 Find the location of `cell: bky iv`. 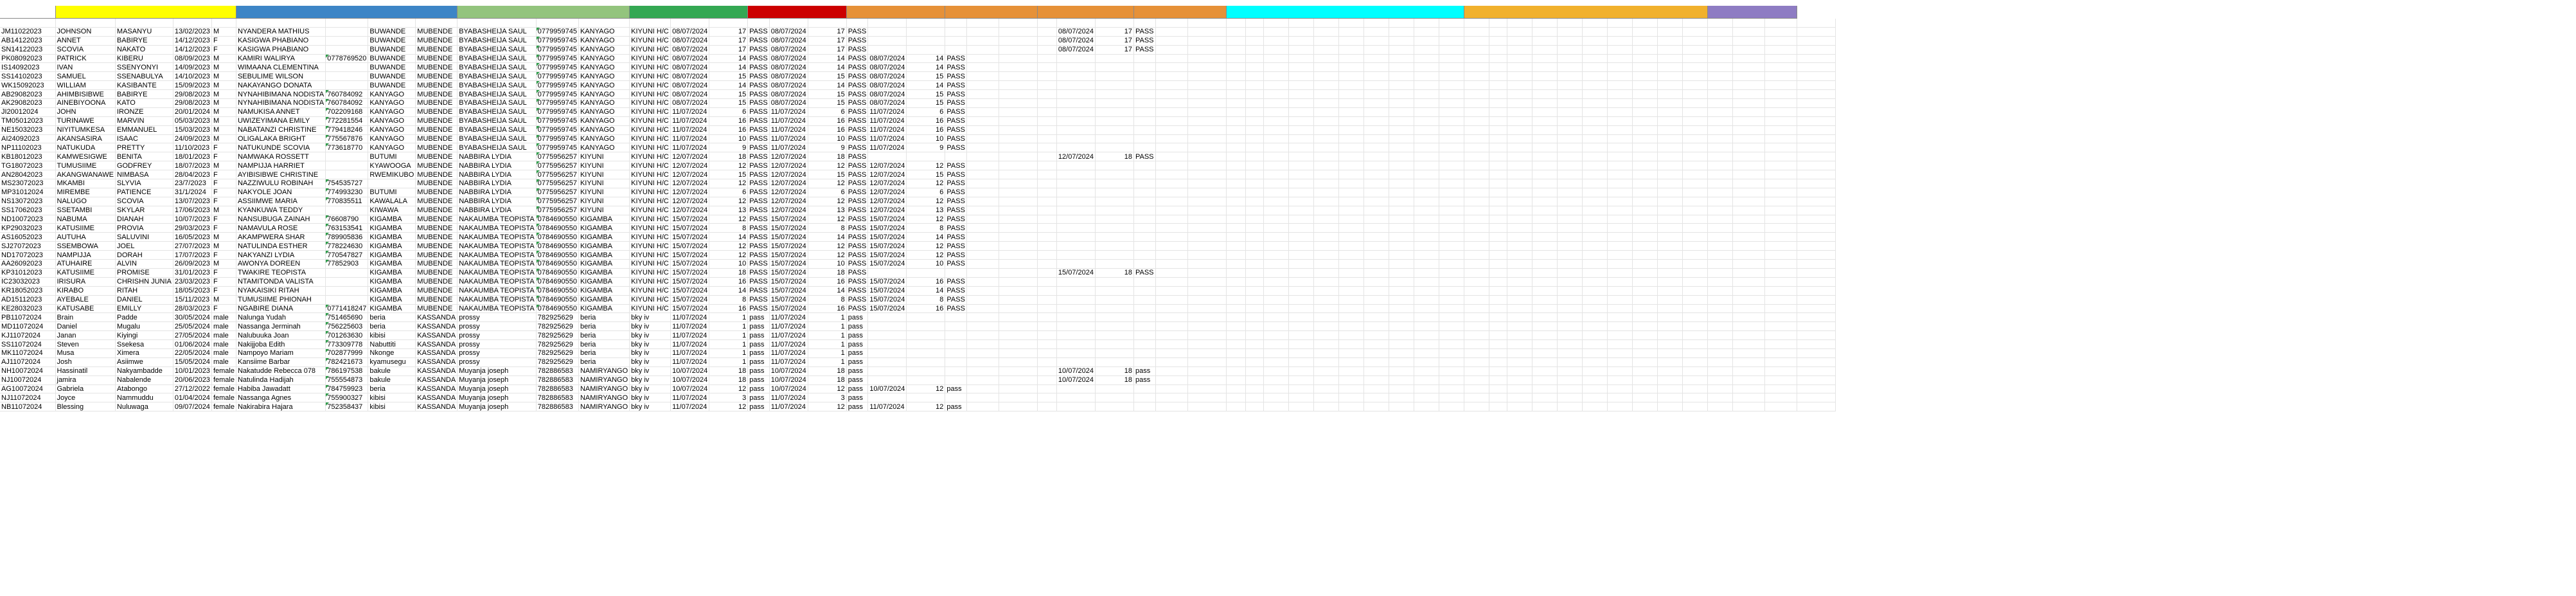

cell: bky iv is located at coordinates (651, 397).